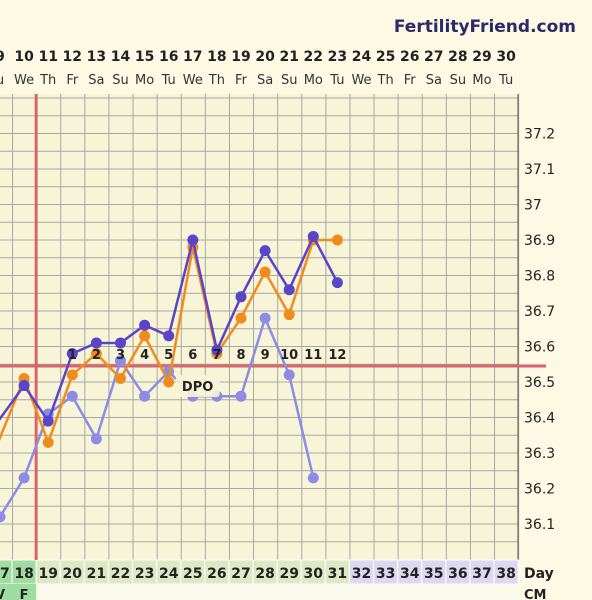  Describe the element at coordinates (539, 170) in the screenshot. I see `y-tick-label: 37.1` at that location.